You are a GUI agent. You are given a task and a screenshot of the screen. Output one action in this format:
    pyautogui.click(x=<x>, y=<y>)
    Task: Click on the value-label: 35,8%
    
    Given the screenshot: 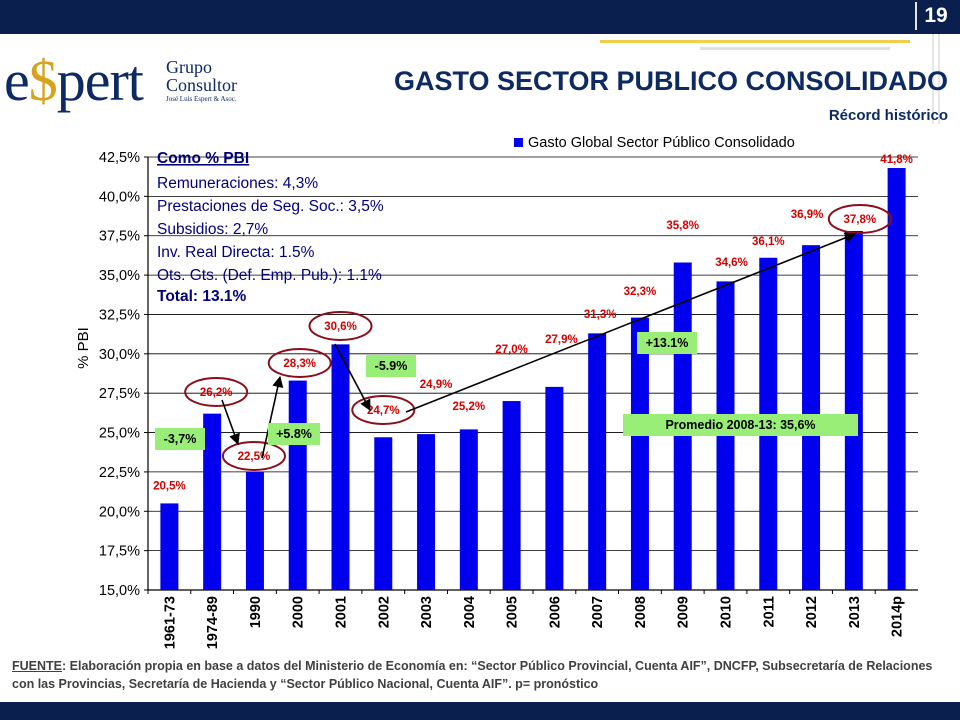 What is the action you would take?
    pyautogui.click(x=682, y=226)
    